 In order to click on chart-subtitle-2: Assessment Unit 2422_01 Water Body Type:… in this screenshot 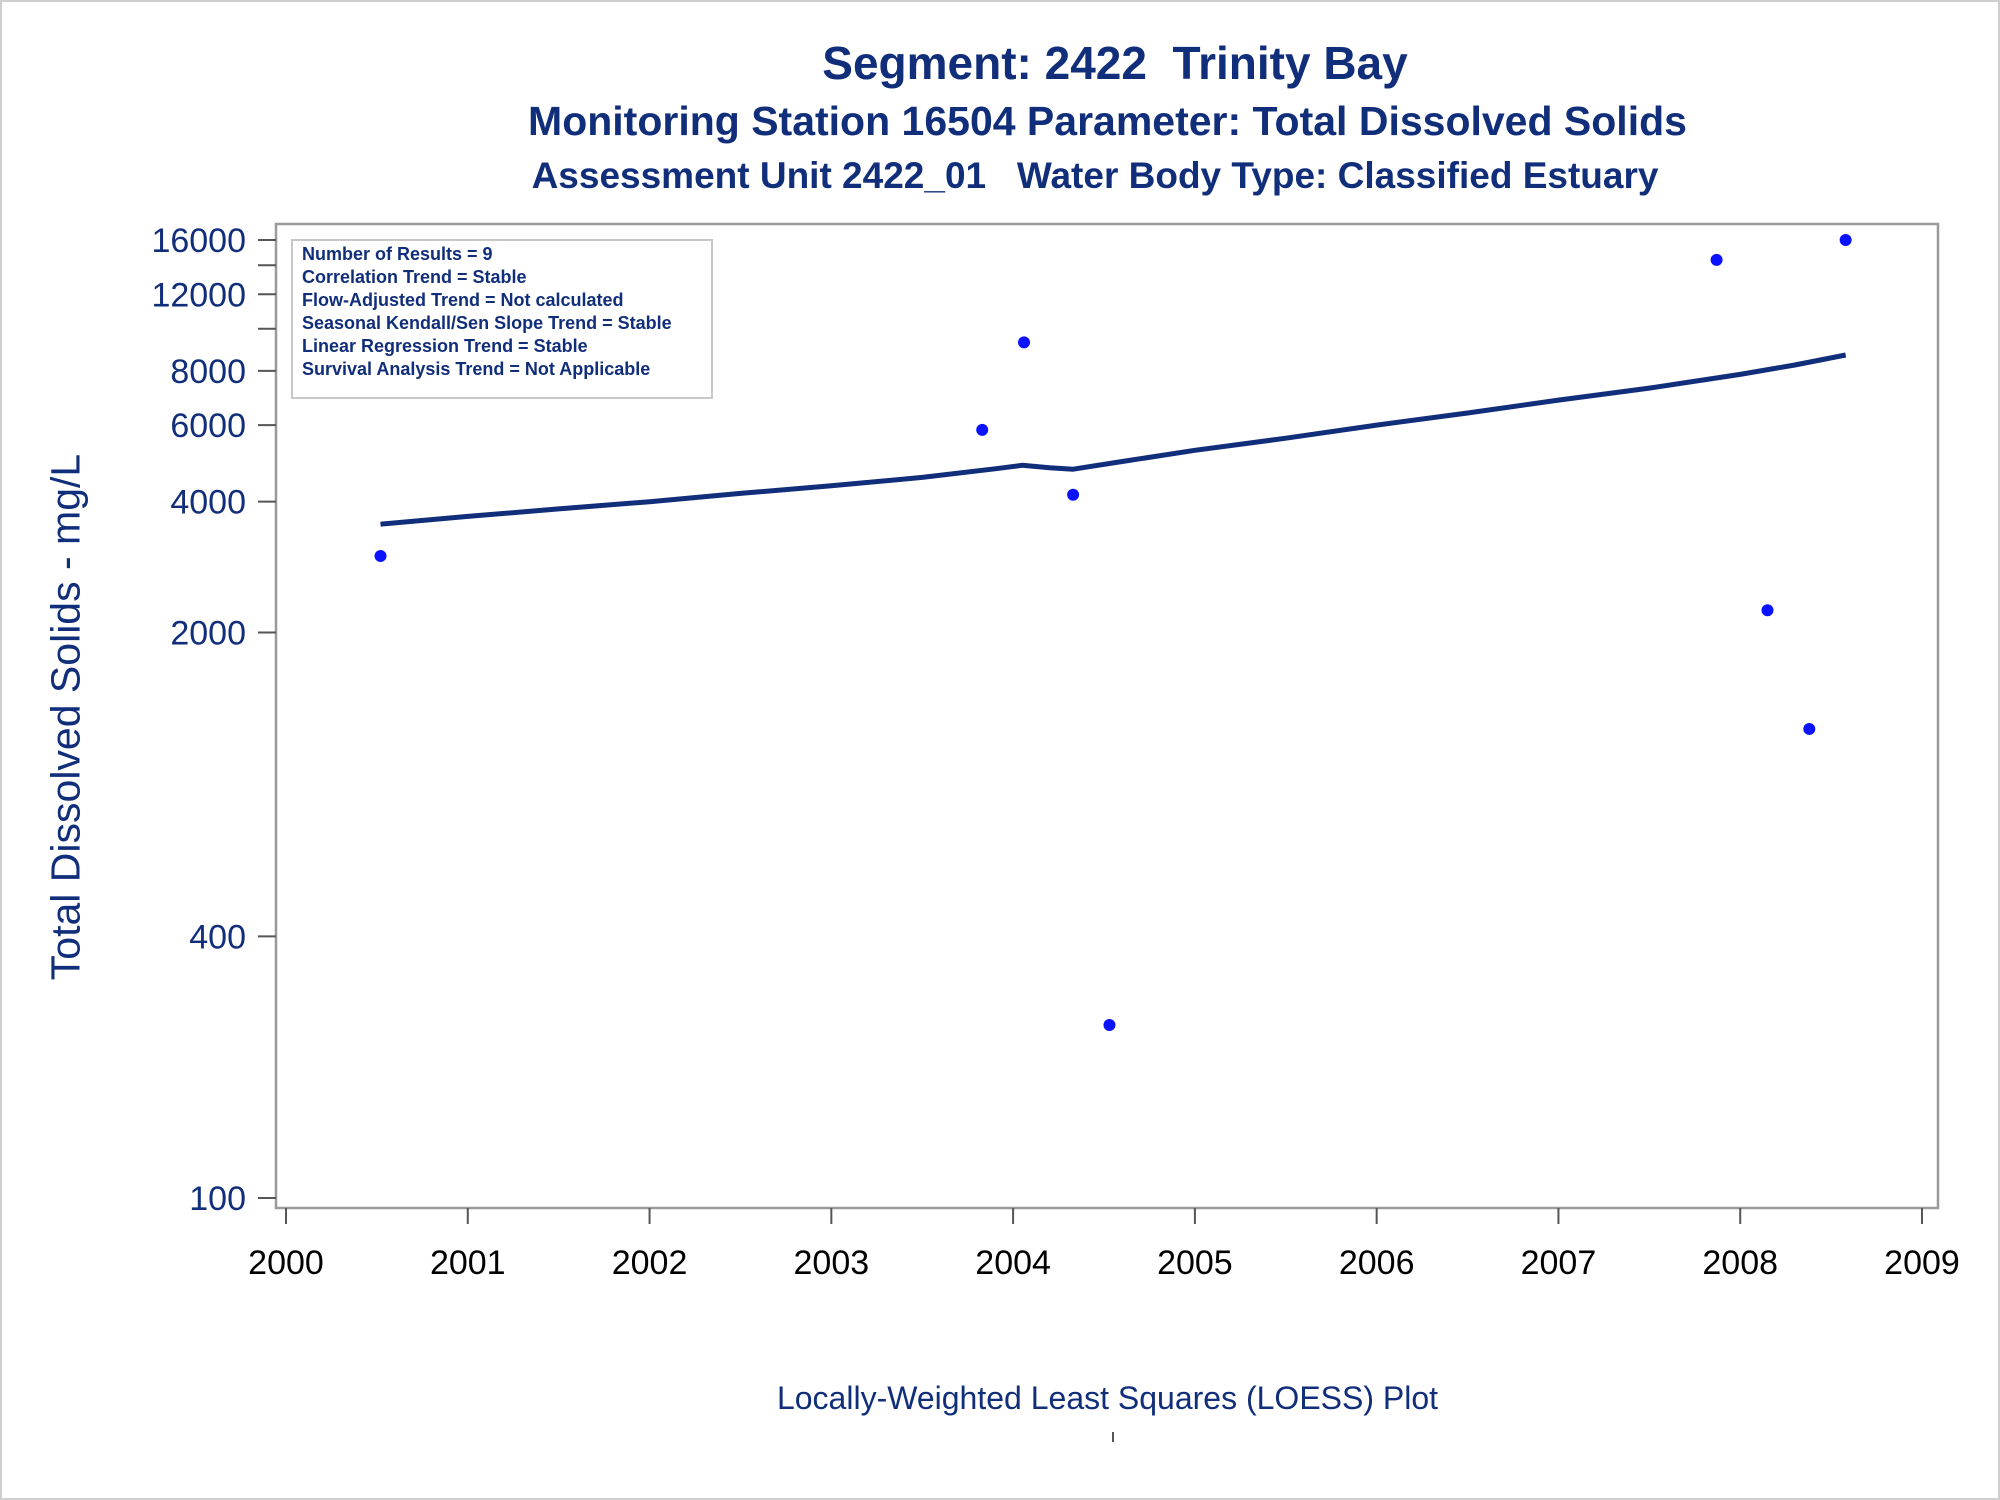, I will do `click(1095, 175)`.